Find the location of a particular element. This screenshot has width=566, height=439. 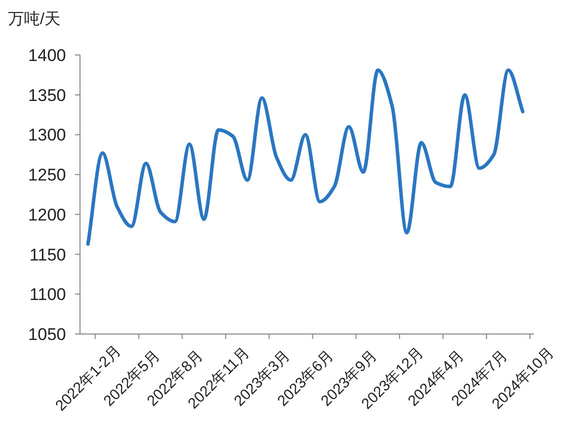

y-tick-label: 1200 is located at coordinates (47, 214).